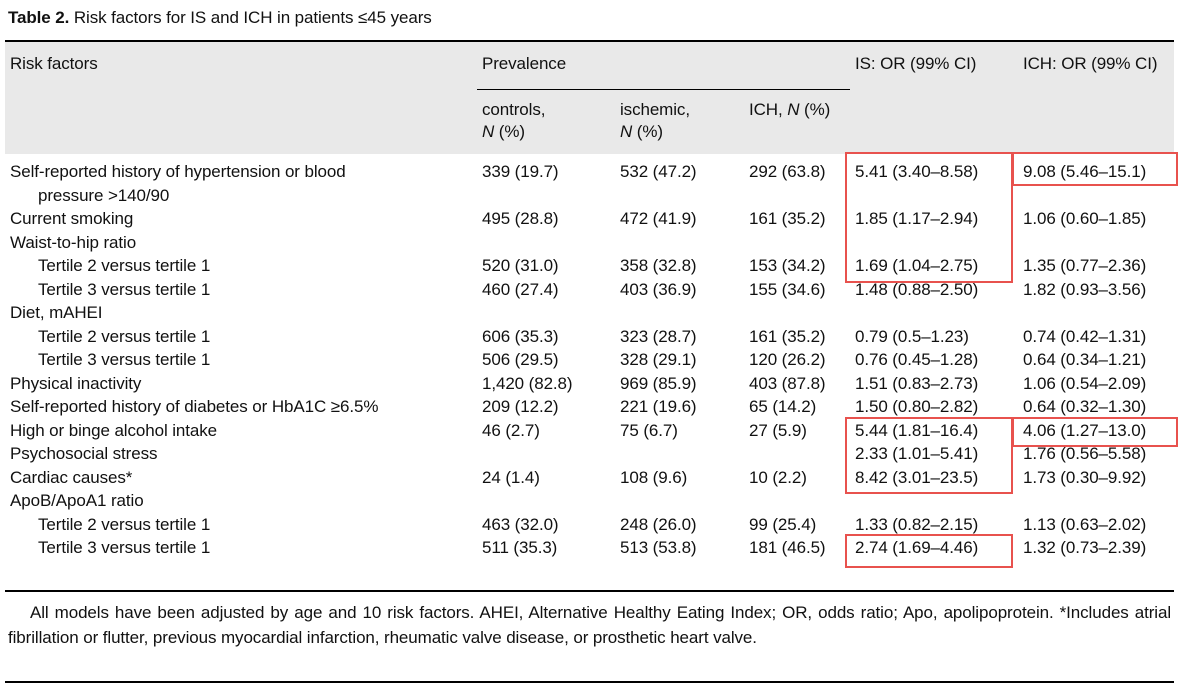  What do you see at coordinates (241, 219) in the screenshot?
I see `row-label: Current smoking` at bounding box center [241, 219].